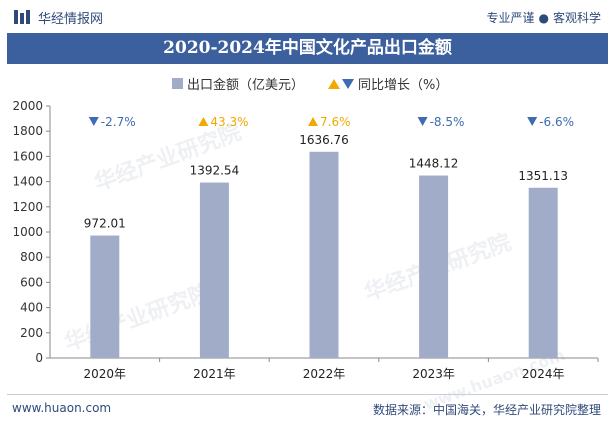  Describe the element at coordinates (510, 18) in the screenshot. I see `slogan-left: 专业严谨` at that location.